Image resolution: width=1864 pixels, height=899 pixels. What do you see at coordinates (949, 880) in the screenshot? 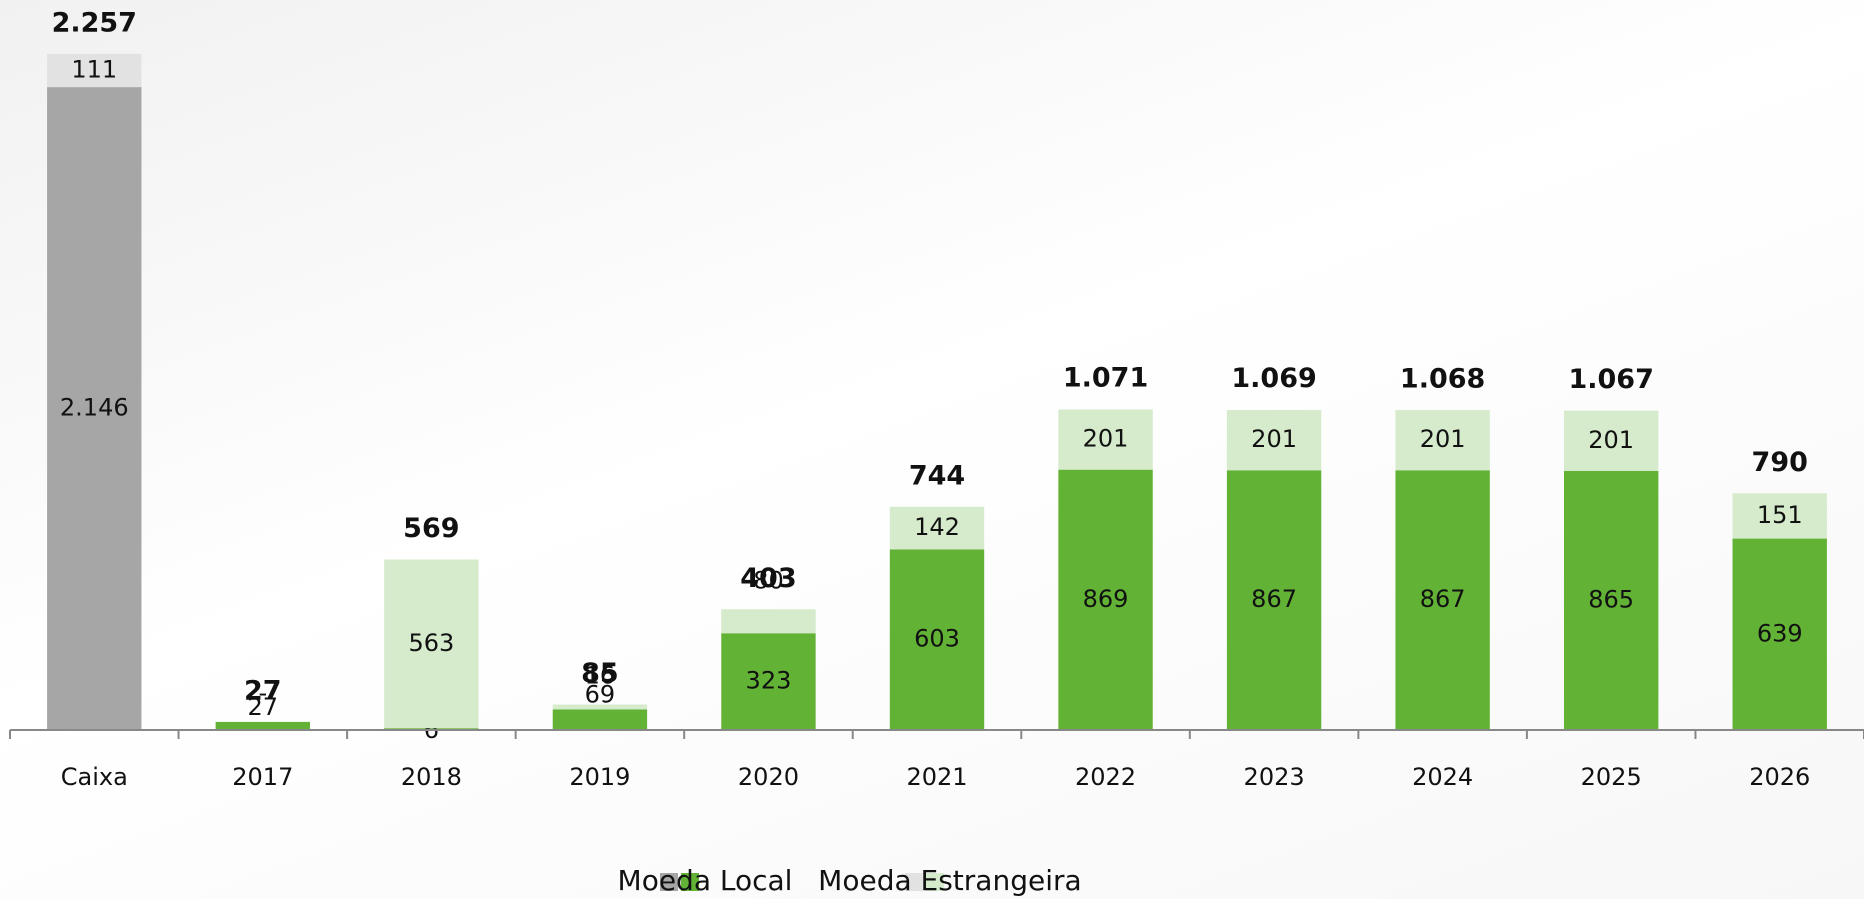
I see `legend-label: Moeda Estrangeira` at bounding box center [949, 880].